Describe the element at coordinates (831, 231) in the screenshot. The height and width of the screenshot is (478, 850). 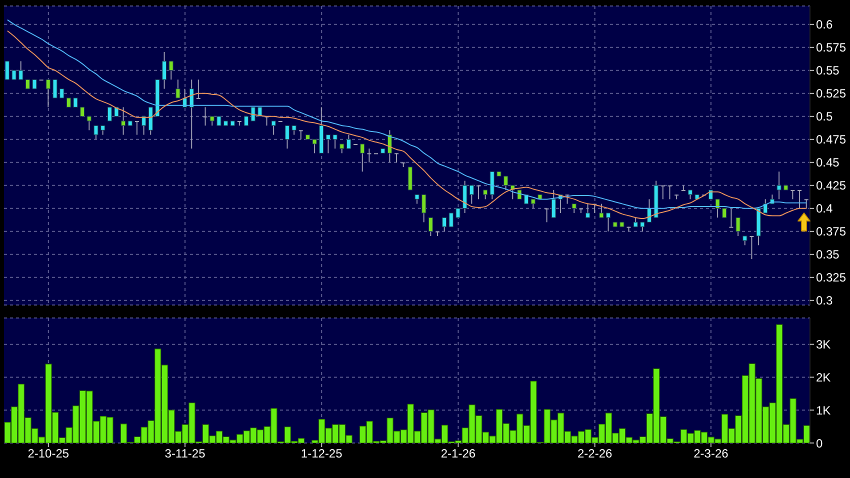
I see `y-tick-label: 0.375` at that location.